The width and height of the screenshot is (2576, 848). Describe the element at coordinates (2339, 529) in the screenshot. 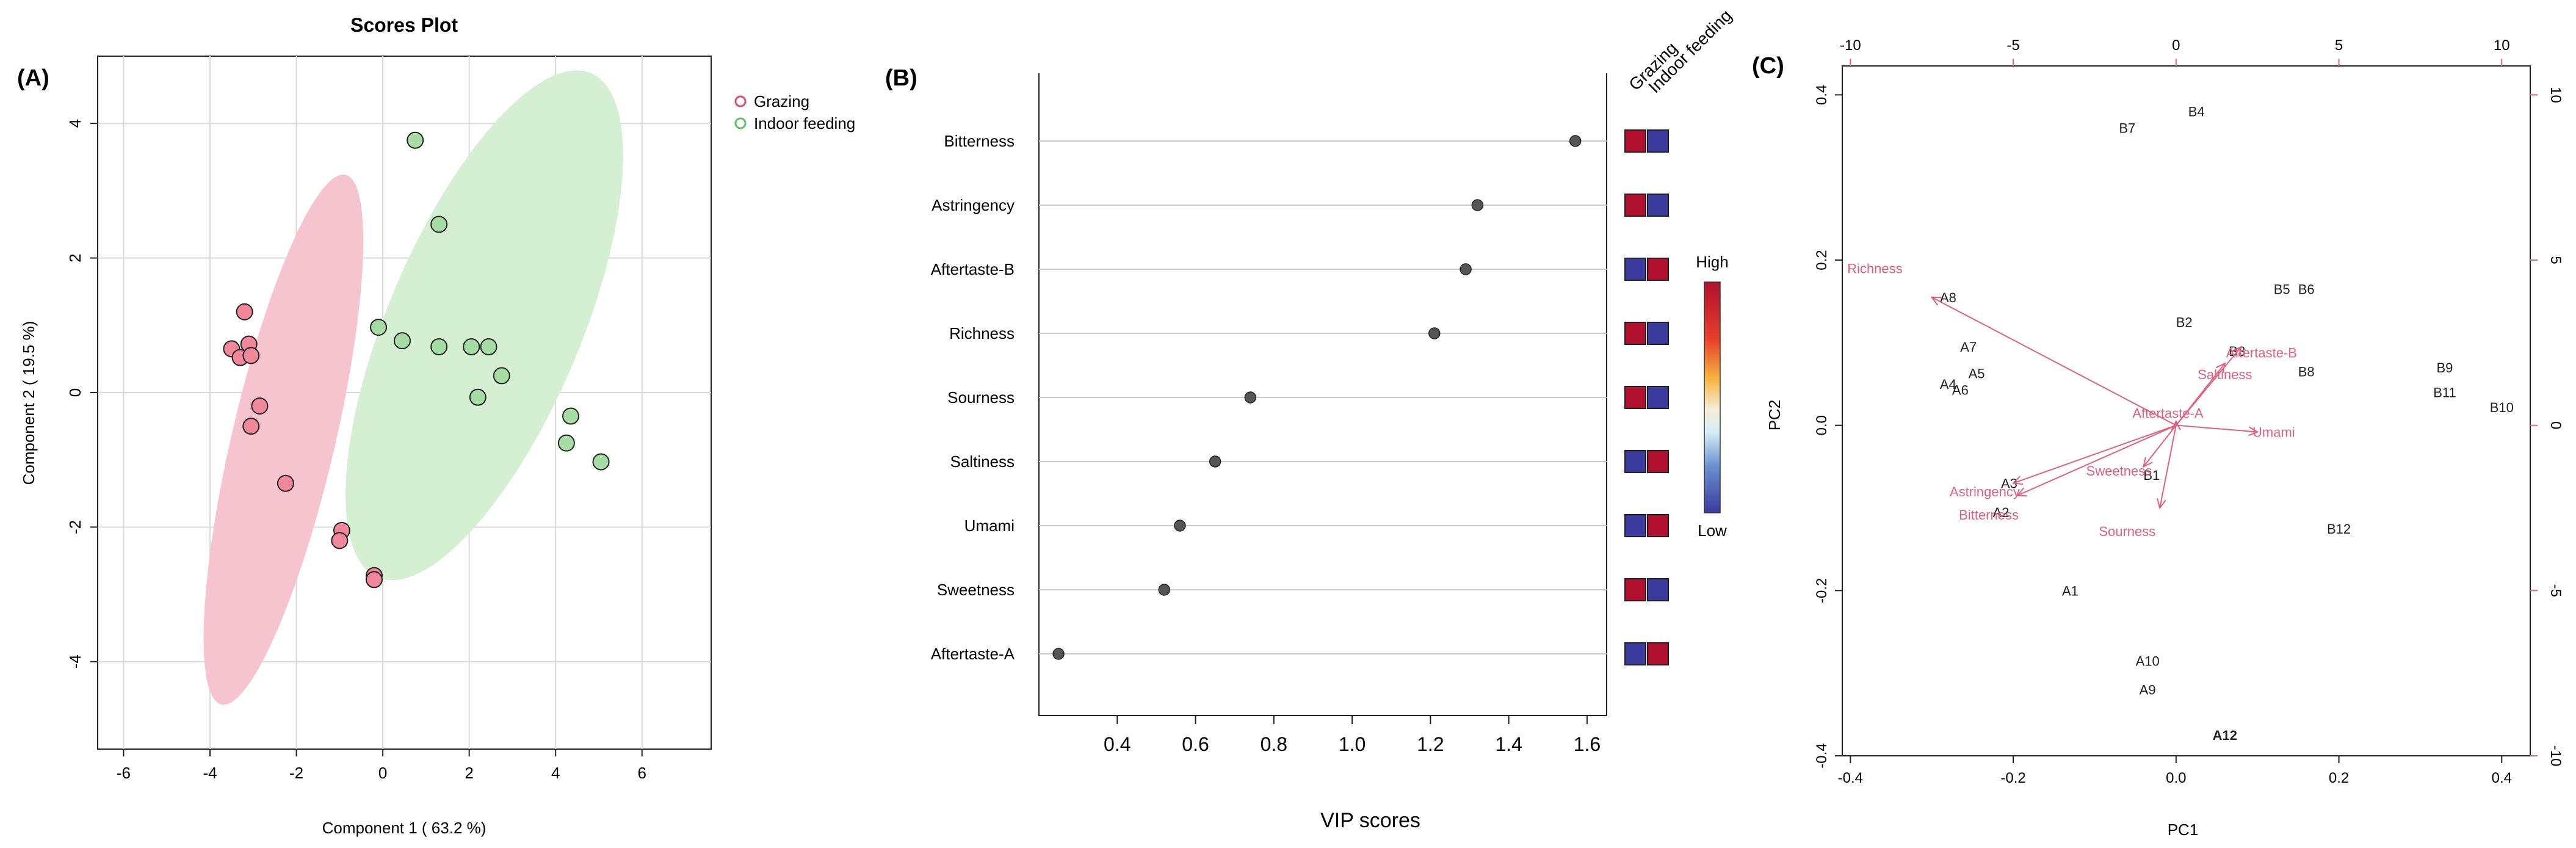

I see `sample-label-b12: B12` at that location.